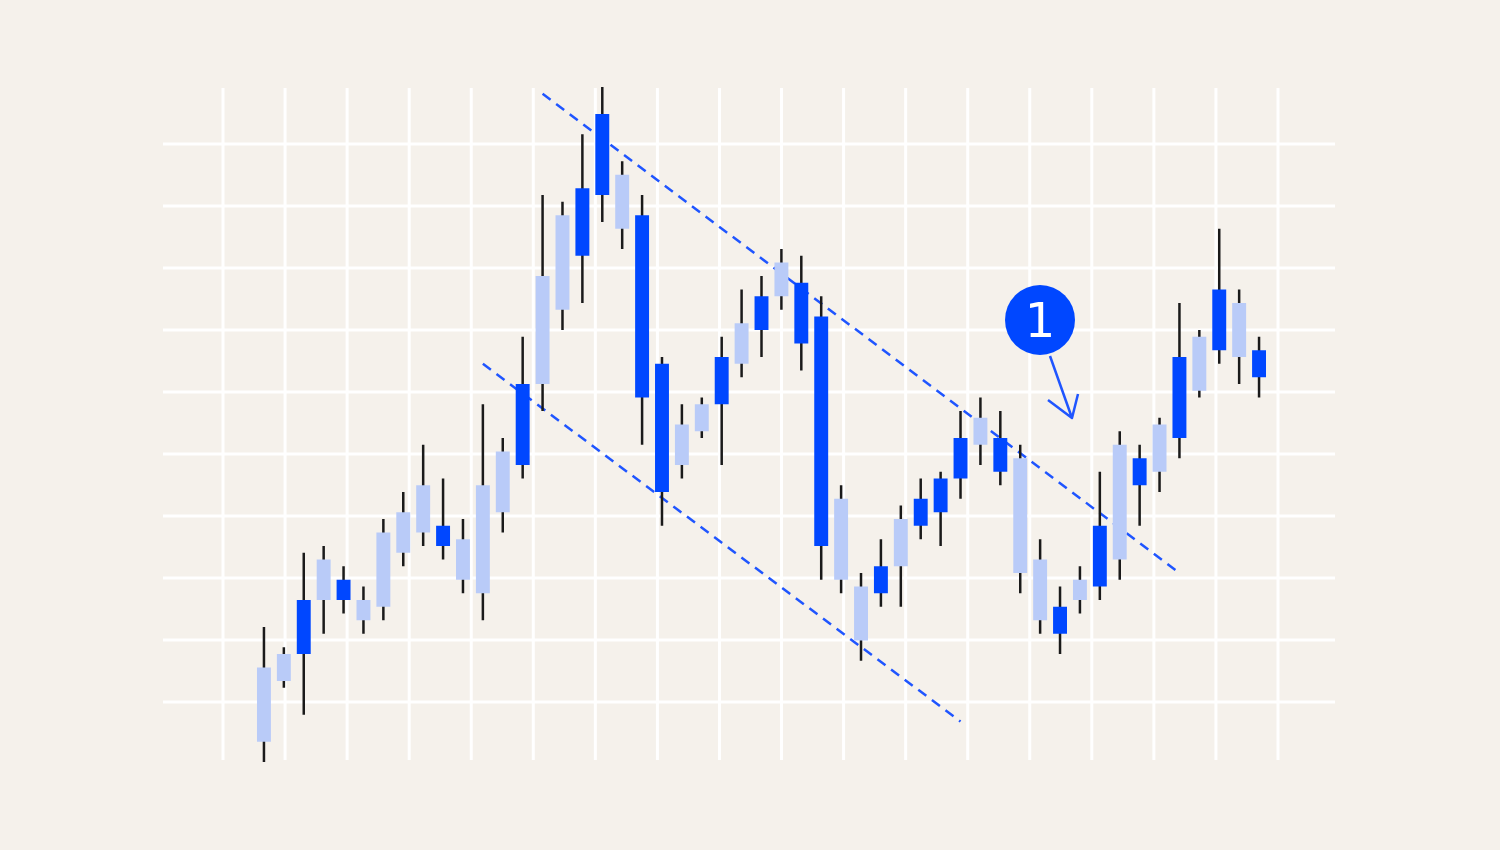  I want to click on annotation: 1, so click(1040, 320).